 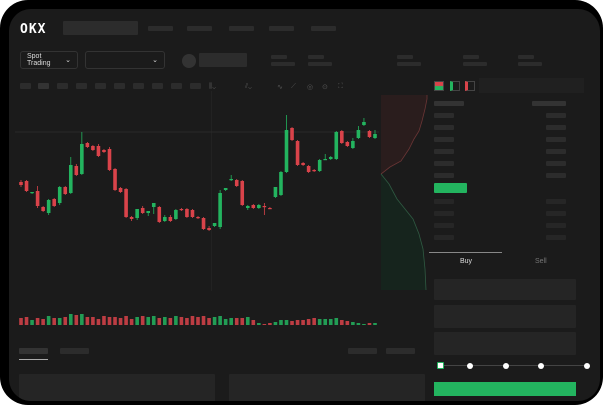 What do you see at coordinates (125, 60) in the screenshot?
I see `pair-selector: ⌄` at bounding box center [125, 60].